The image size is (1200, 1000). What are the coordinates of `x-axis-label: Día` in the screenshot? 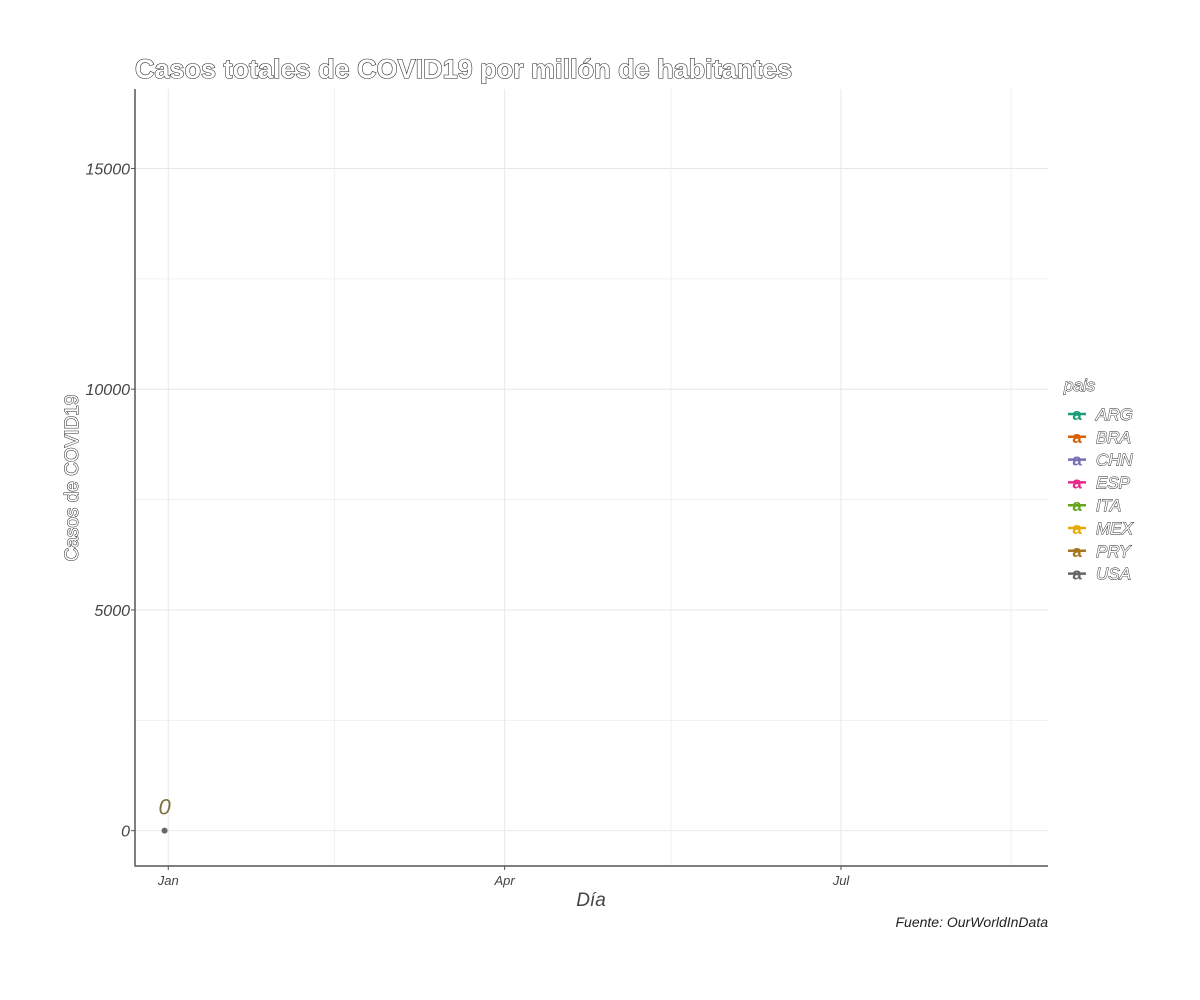 It's located at (591, 900).